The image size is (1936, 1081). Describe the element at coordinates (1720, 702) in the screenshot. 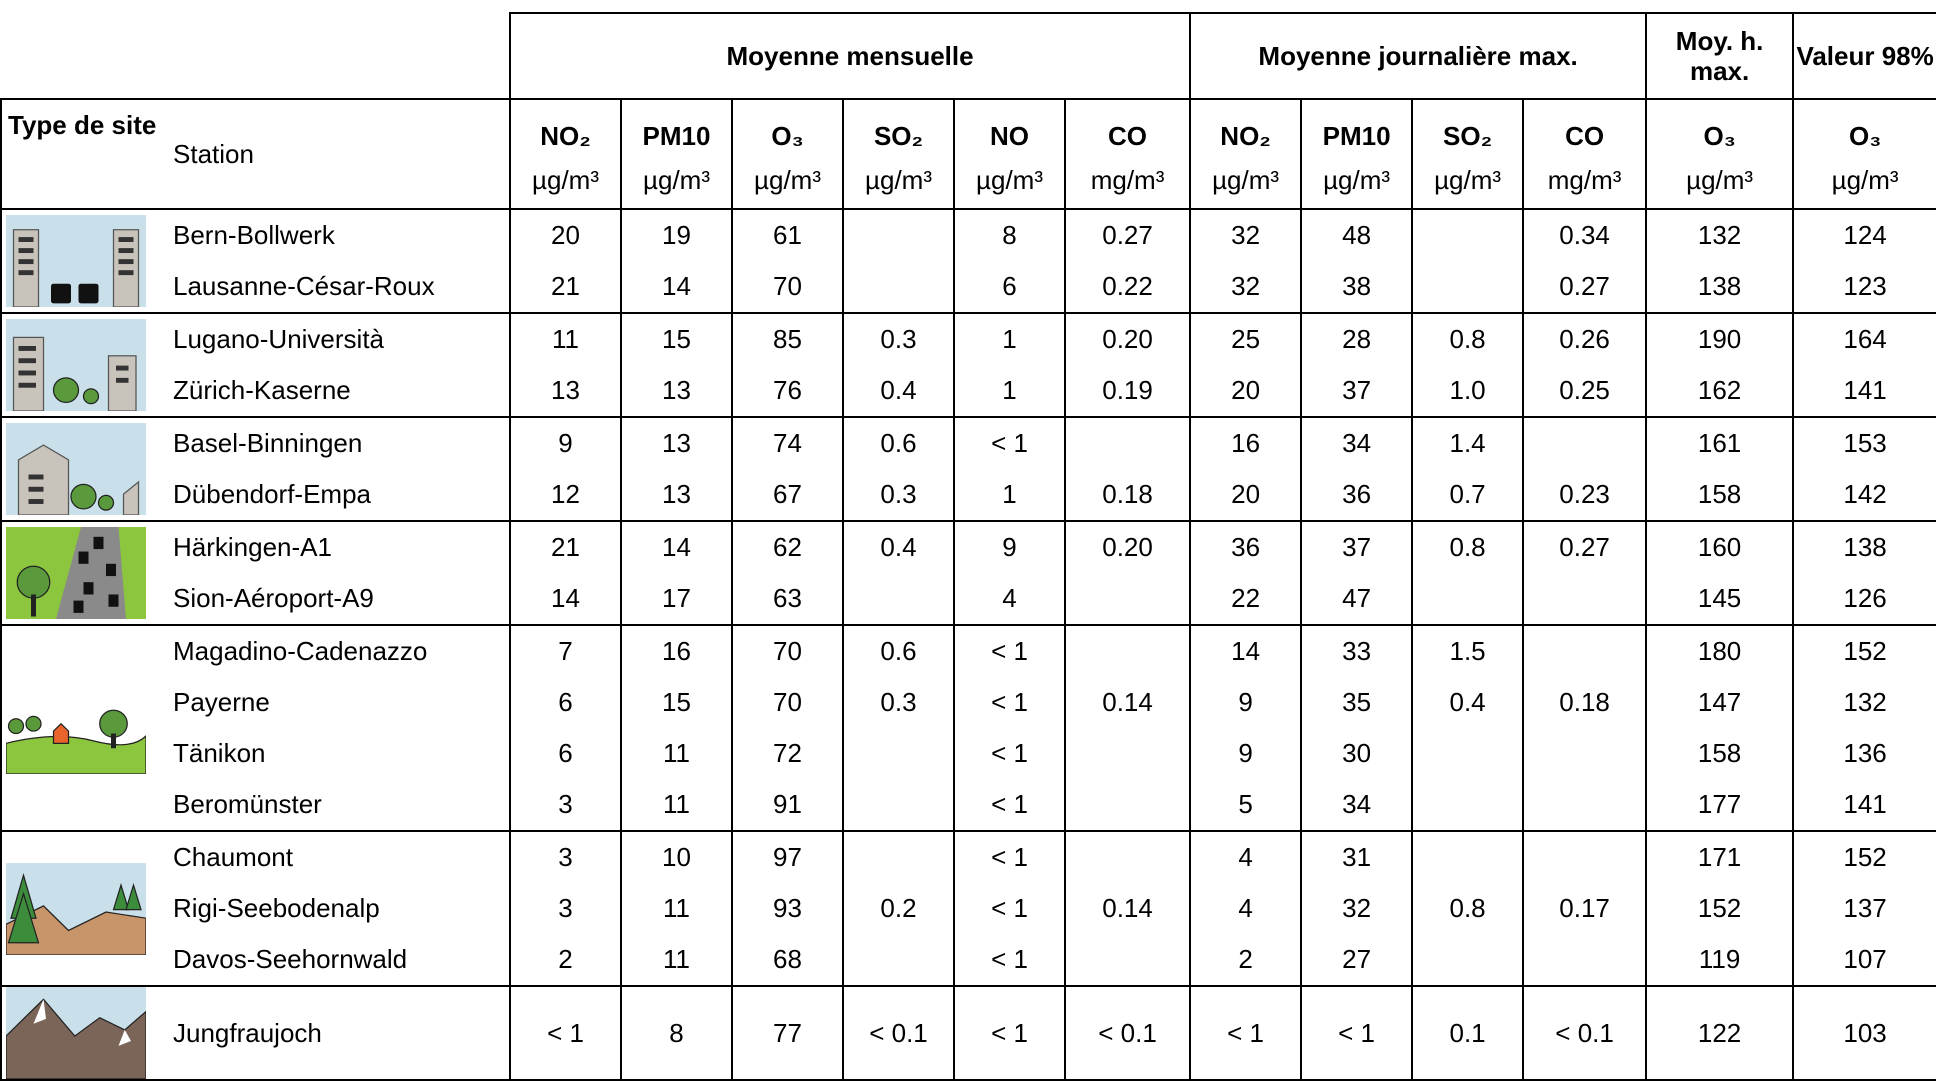

I see `value-cell: 147` at that location.